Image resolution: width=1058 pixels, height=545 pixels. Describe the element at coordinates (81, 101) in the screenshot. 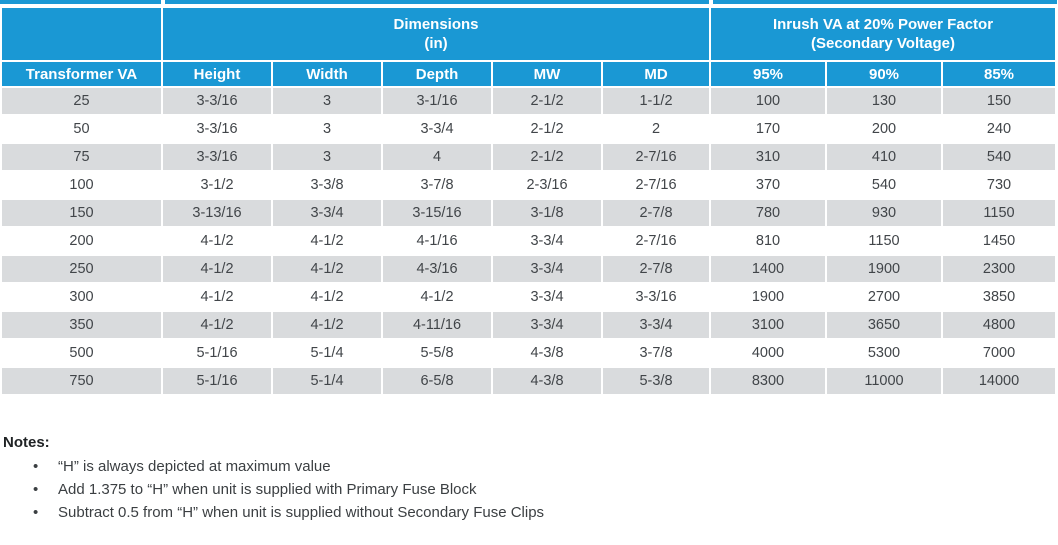

I see `row-va-cell: 25` at that location.